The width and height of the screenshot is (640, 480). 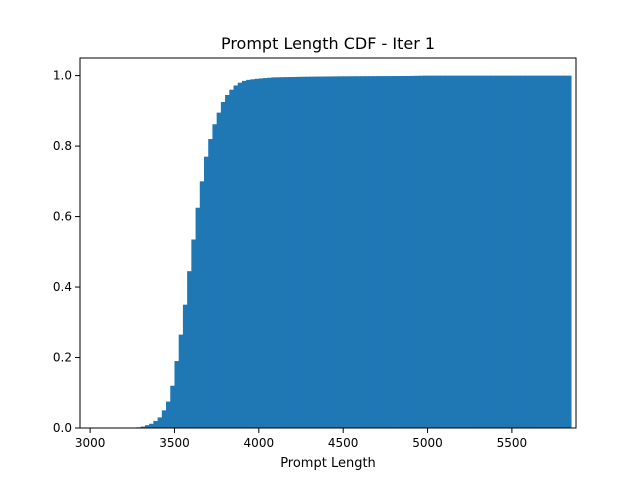 I want to click on y-tick-label: 0.2, so click(x=62, y=358).